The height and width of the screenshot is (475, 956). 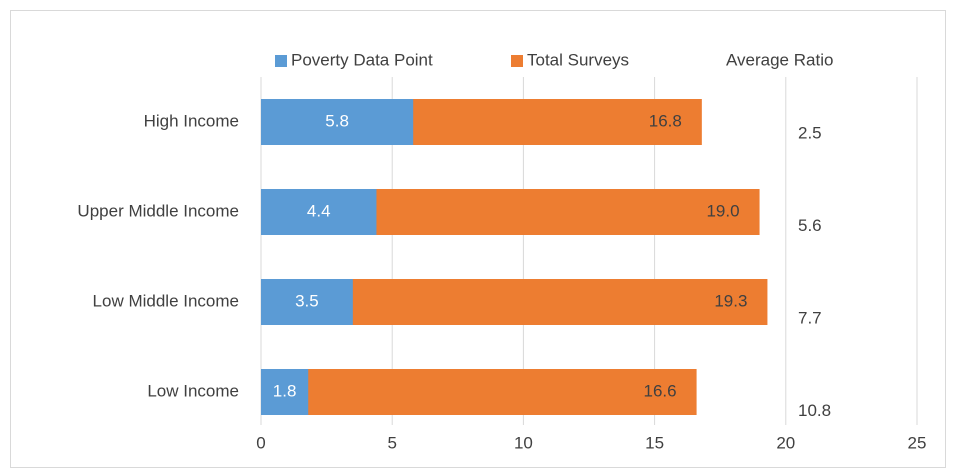 I want to click on data-label: 5.8, so click(x=337, y=120).